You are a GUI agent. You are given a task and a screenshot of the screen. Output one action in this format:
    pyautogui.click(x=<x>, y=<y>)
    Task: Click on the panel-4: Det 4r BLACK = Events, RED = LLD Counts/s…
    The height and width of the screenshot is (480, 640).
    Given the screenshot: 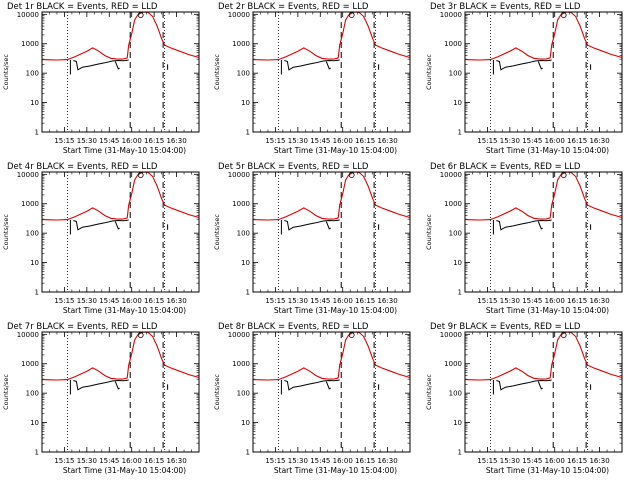 What is the action you would take?
    pyautogui.click(x=101, y=238)
    